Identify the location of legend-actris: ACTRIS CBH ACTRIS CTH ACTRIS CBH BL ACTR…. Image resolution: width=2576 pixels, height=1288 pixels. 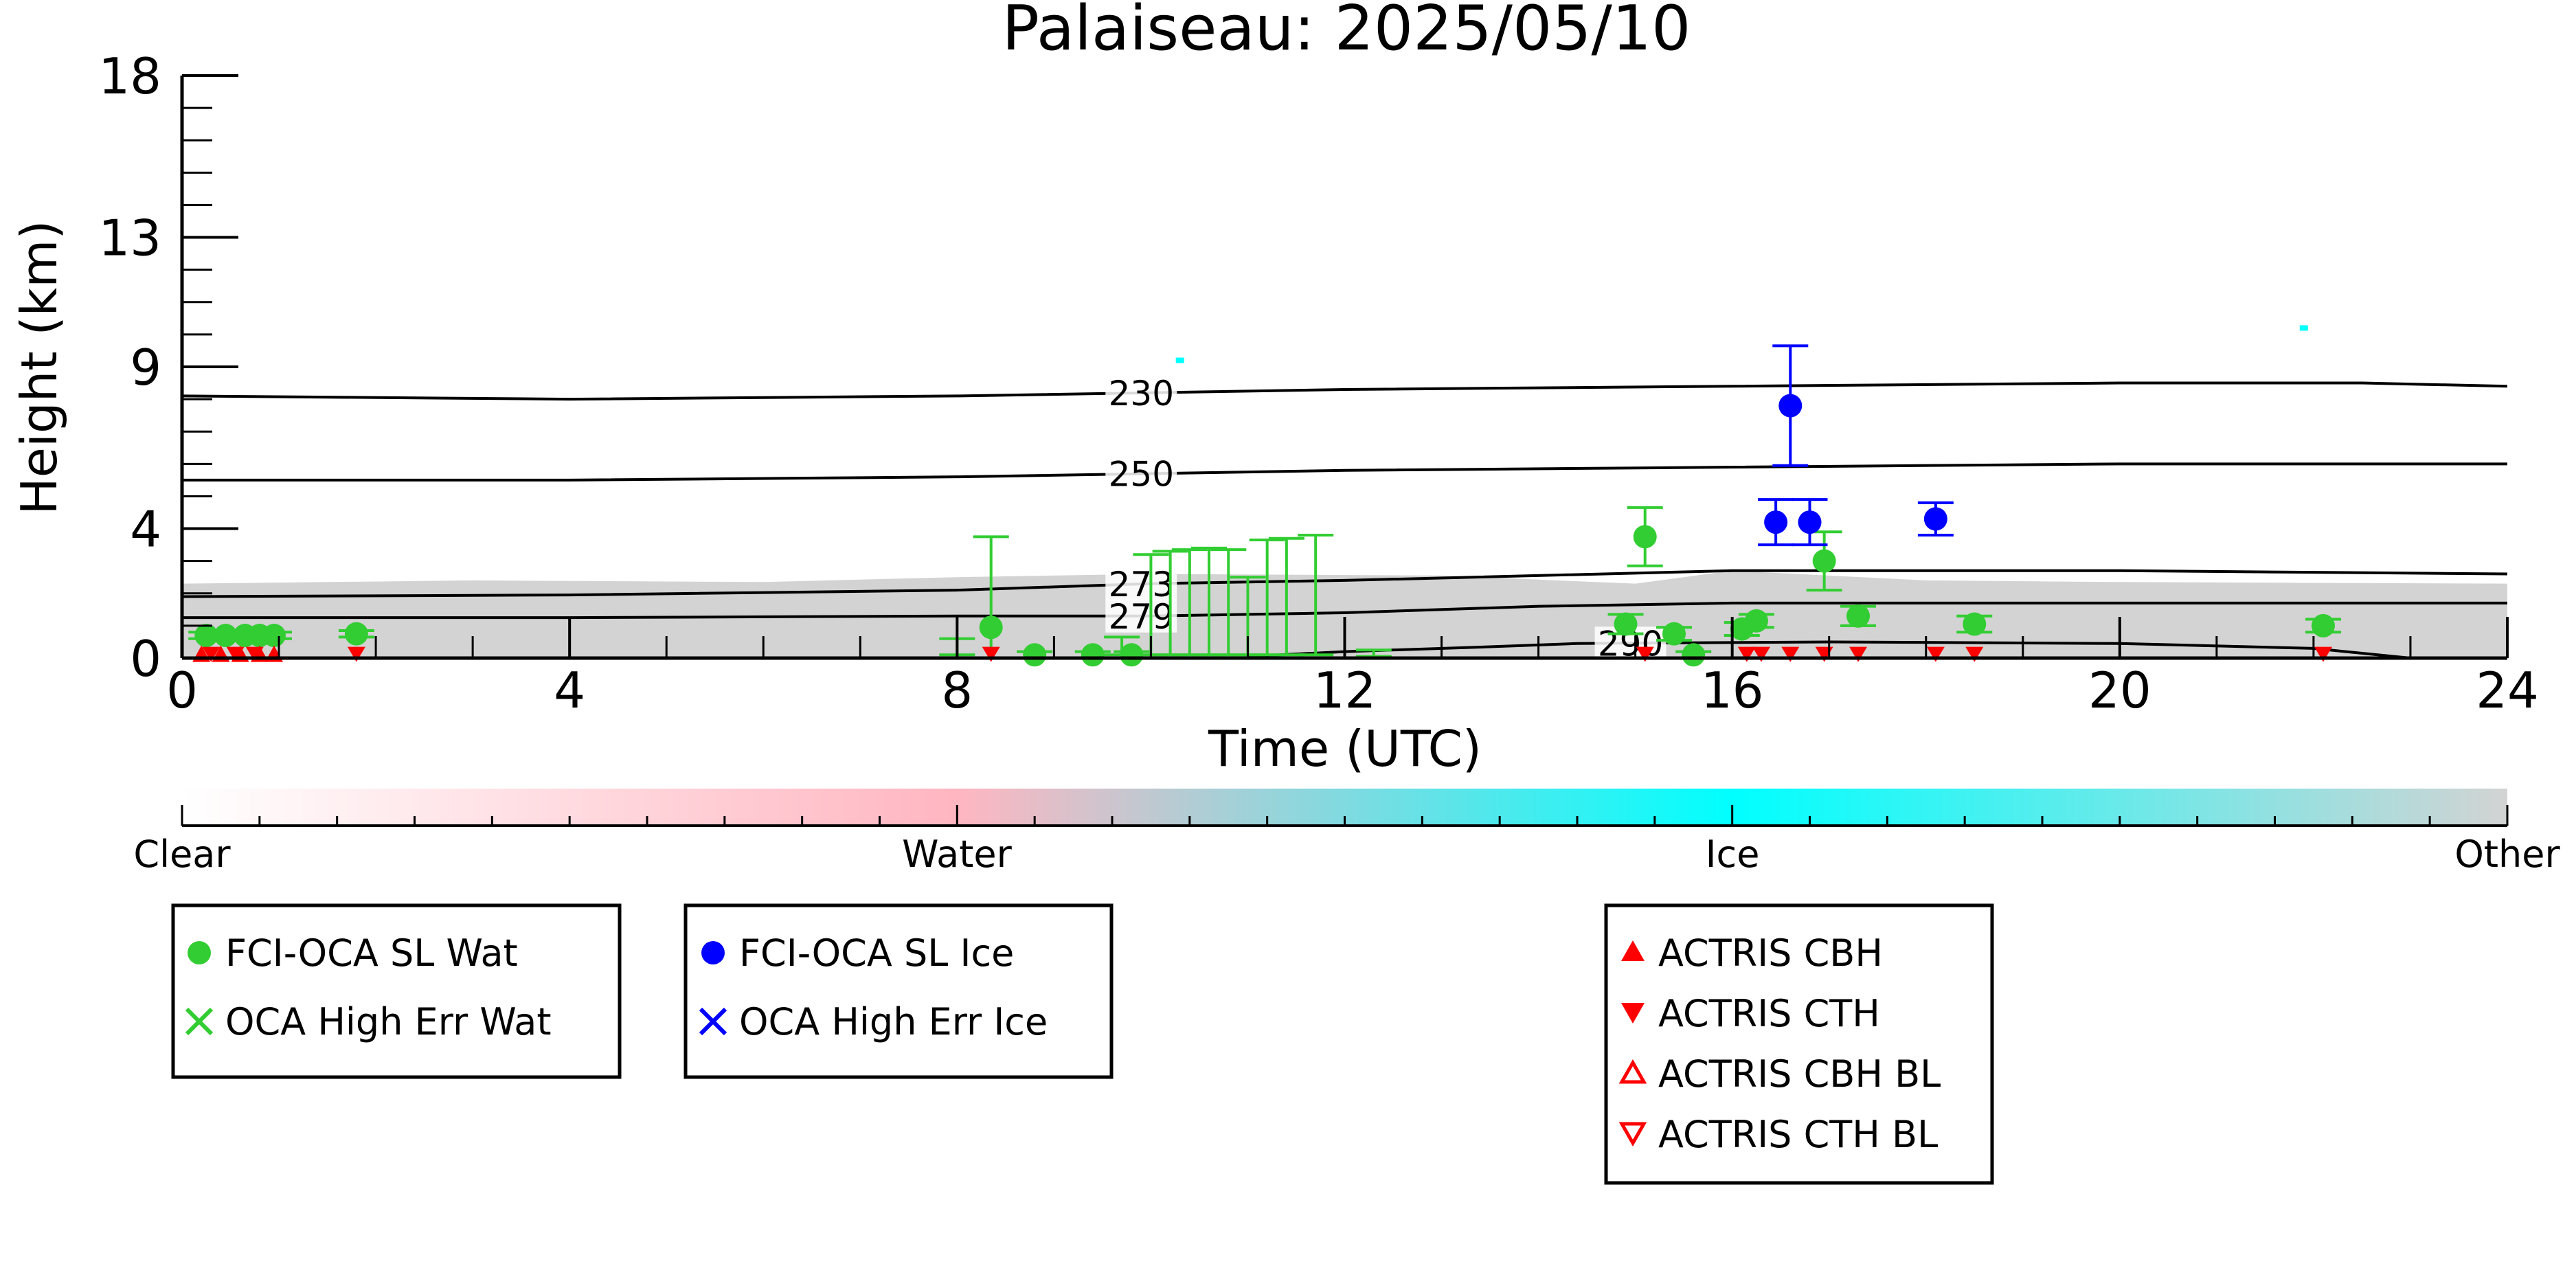
(1799, 1044).